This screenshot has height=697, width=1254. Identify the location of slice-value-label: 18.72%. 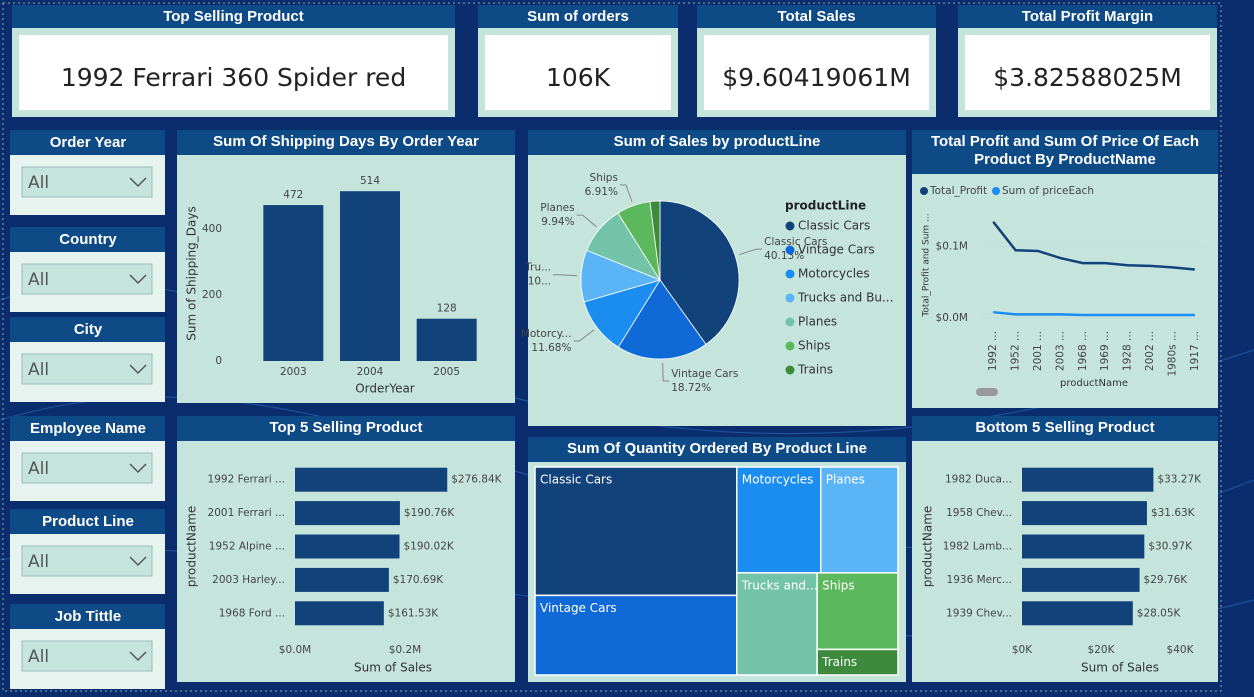
(691, 388).